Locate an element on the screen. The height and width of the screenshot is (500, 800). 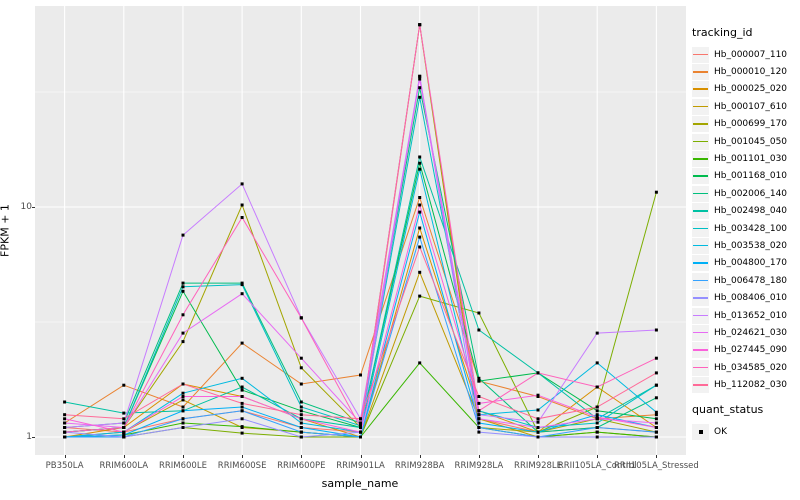
legend-item-Hb_000699_170: Hb_000699_170 is located at coordinates (745, 124).